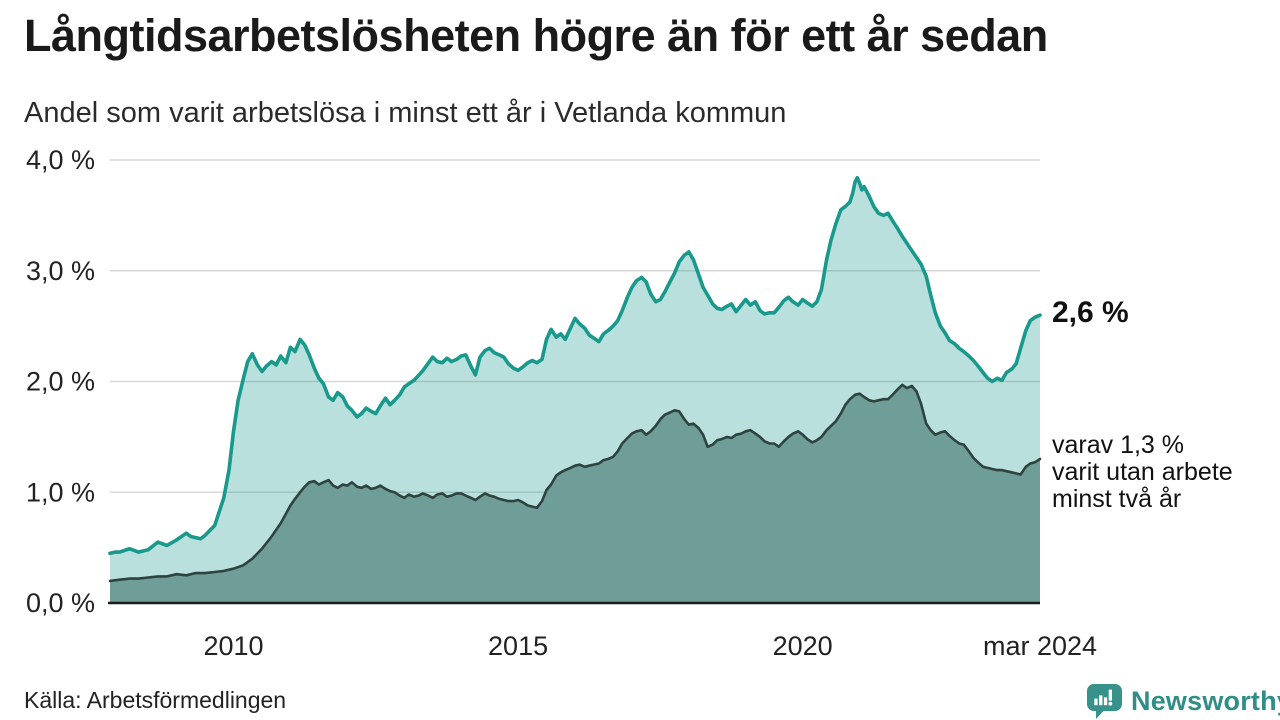  What do you see at coordinates (60, 160) in the screenshot?
I see `y-tick-label: 4,0 %` at bounding box center [60, 160].